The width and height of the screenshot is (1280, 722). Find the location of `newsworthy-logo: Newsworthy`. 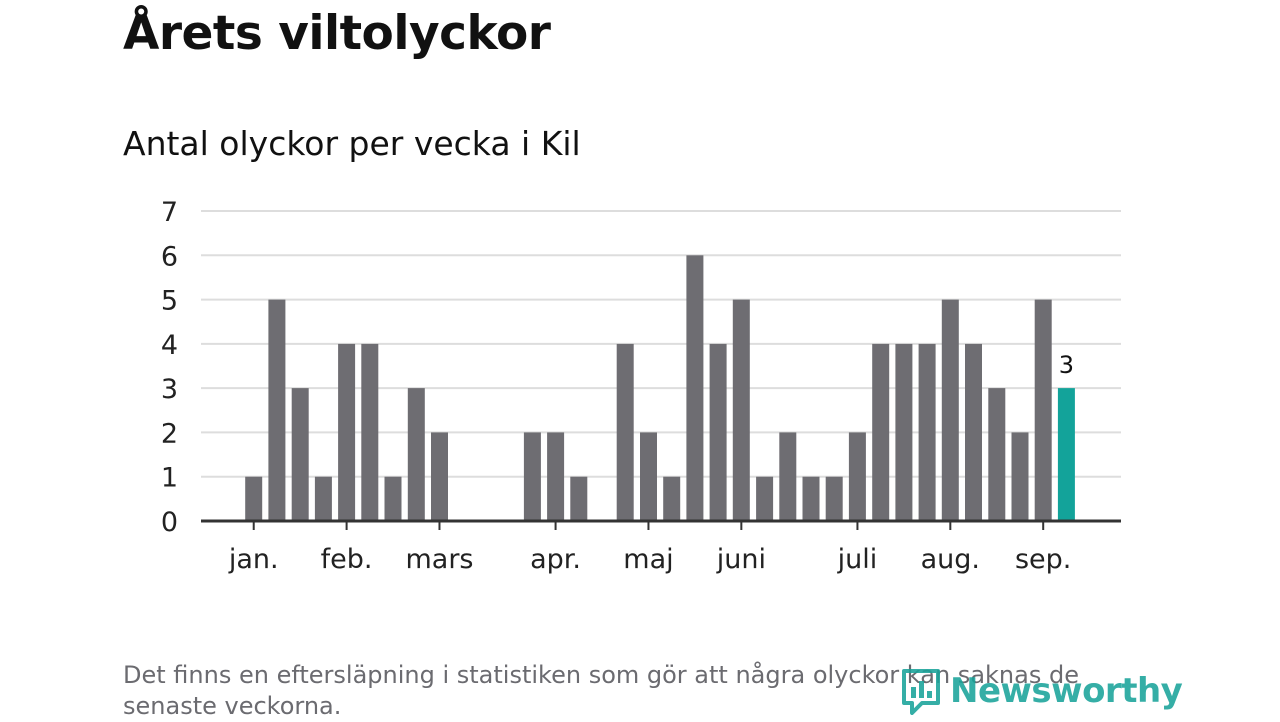

newsworthy-logo: Newsworthy is located at coordinates (1041, 691).